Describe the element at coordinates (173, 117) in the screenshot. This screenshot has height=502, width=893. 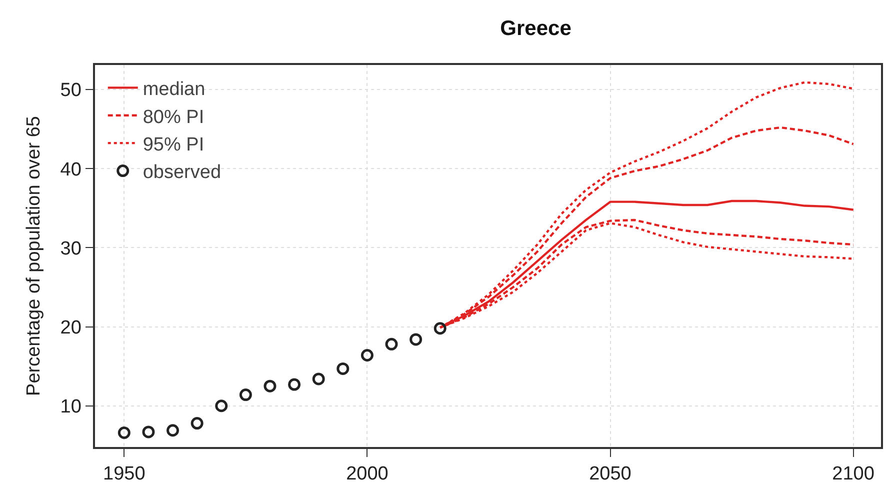
I see `legend-label: 80% PI` at that location.